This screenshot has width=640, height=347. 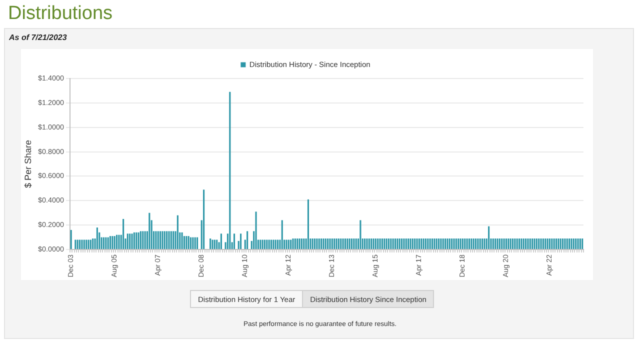 I want to click on chart-title: Distributions, so click(x=60, y=14).